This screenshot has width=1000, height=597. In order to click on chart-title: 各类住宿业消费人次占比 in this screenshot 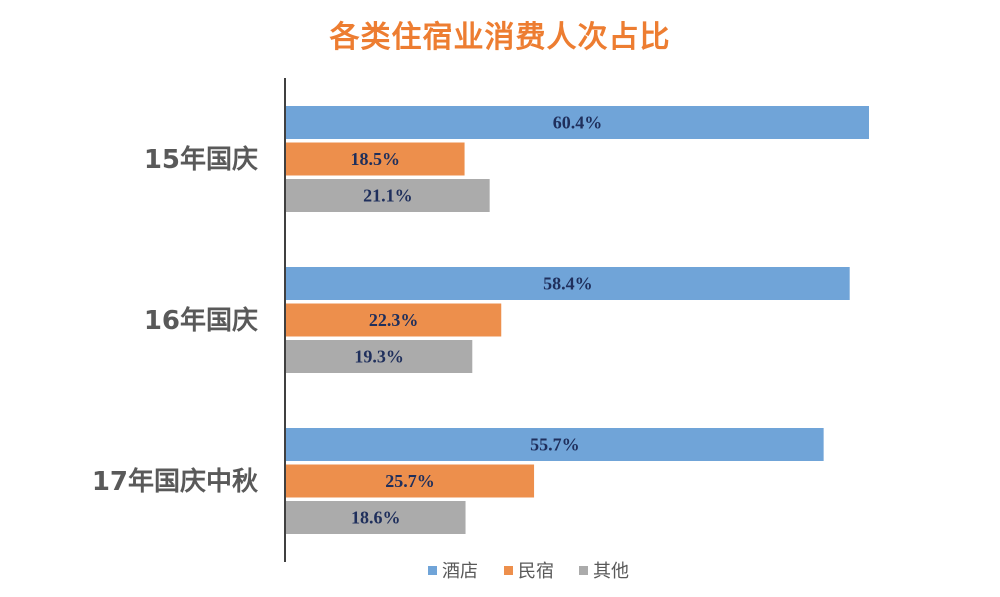, I will do `click(500, 37)`.